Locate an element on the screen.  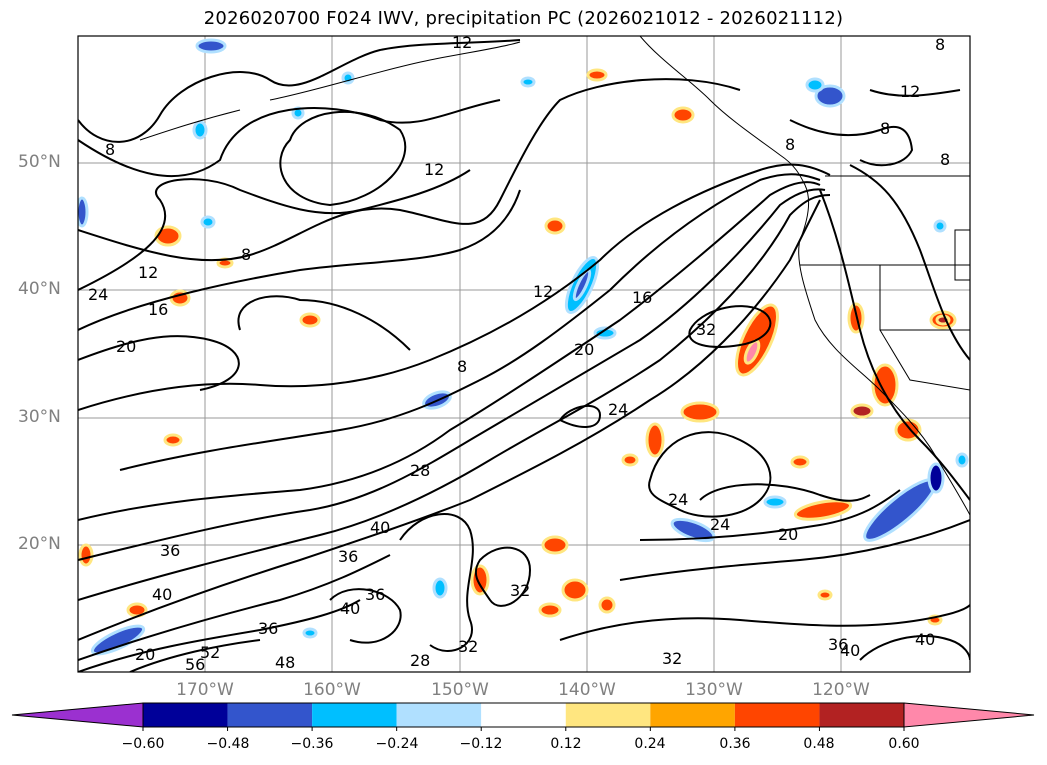
colorbar is located at coordinates (523, 716).